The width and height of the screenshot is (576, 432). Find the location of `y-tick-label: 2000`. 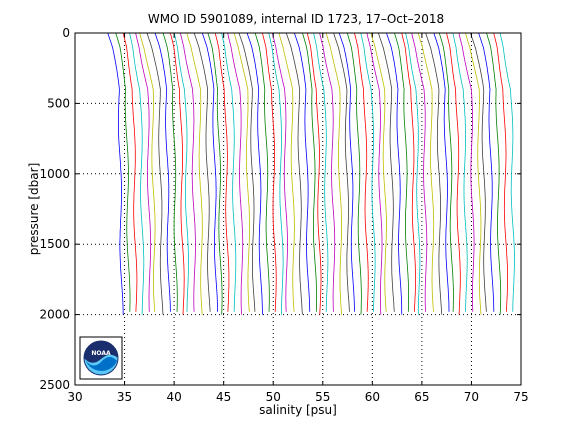

y-tick-label: 2000 is located at coordinates (54, 315).